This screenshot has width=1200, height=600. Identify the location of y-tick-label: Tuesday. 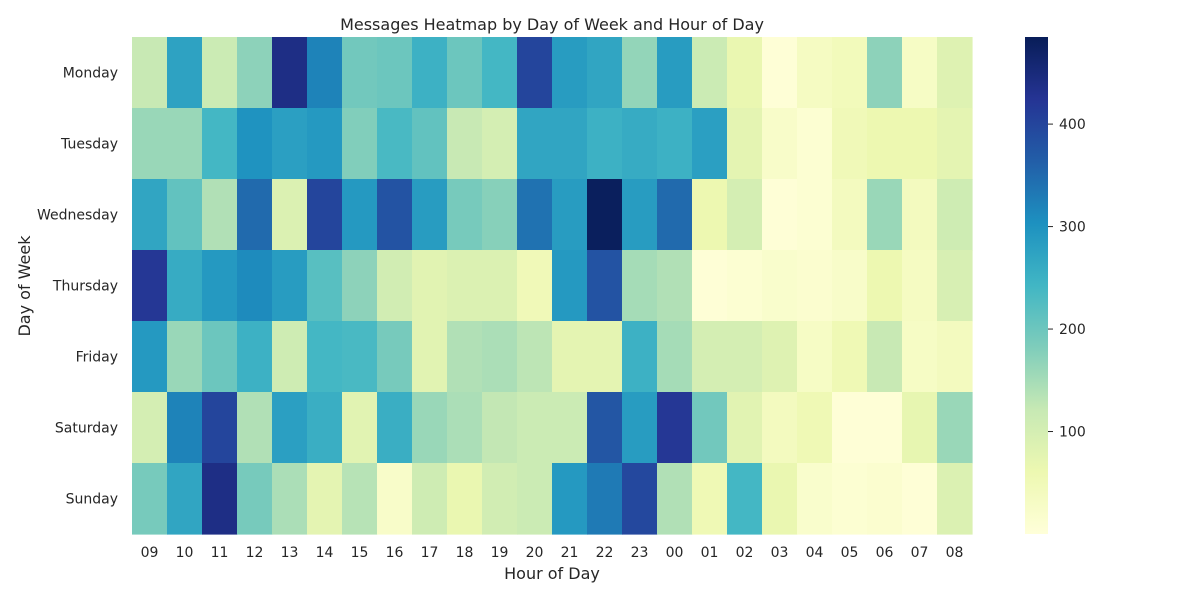
(89, 145).